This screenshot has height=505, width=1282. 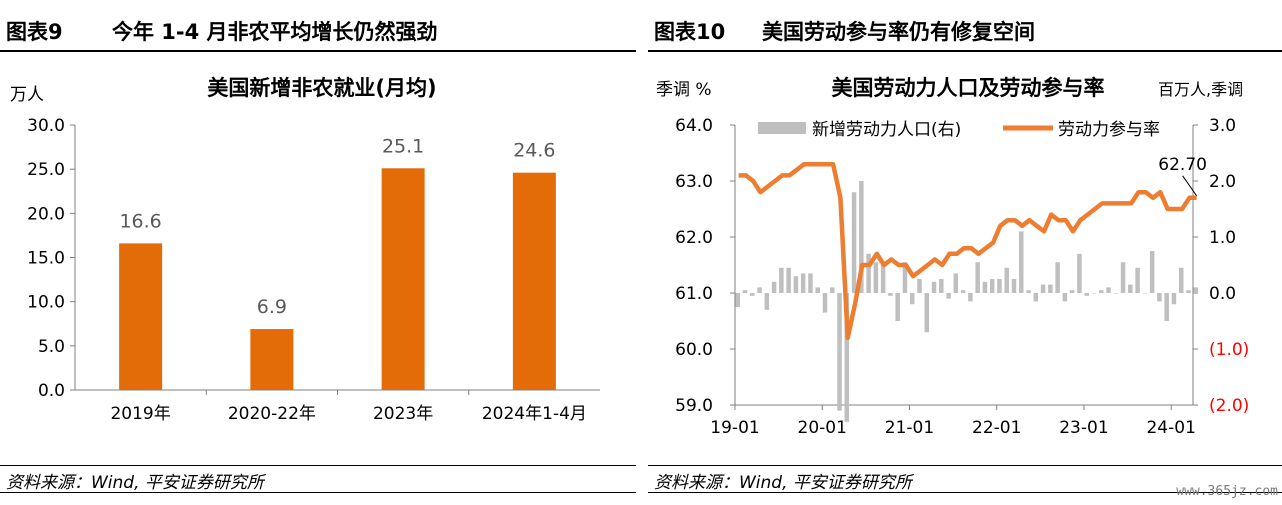 I want to click on left-tick-label: 61.0, so click(x=694, y=294).